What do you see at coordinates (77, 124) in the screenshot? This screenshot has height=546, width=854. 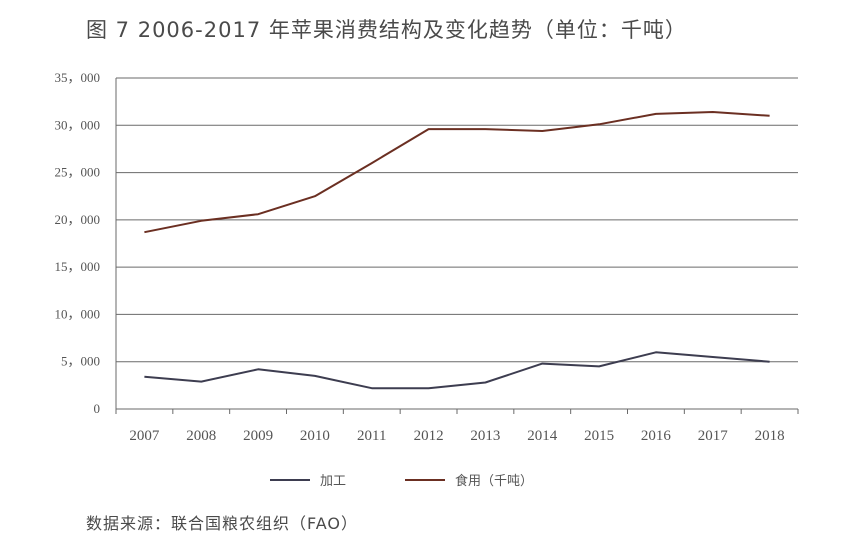 I see `y-tick-label: 30，000` at bounding box center [77, 124].